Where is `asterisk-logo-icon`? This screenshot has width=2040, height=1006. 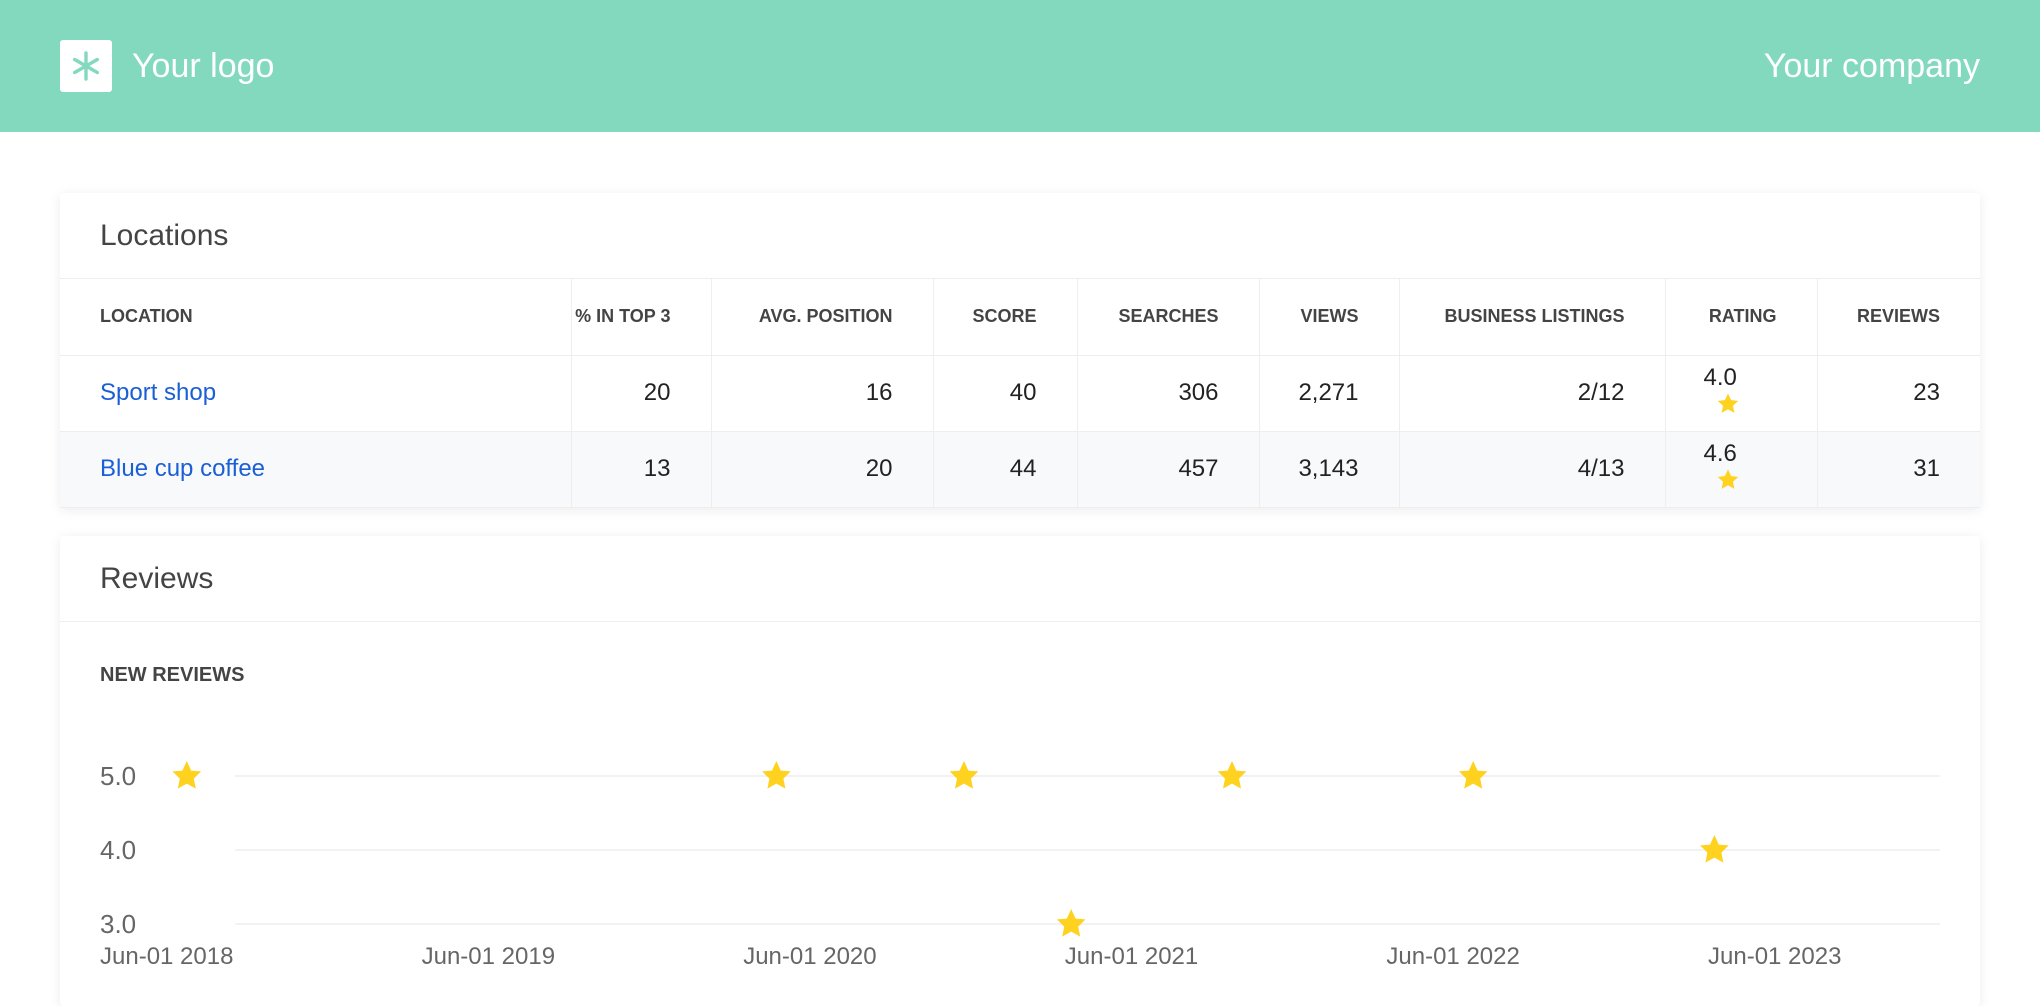
asterisk-logo-icon is located at coordinates (86, 66).